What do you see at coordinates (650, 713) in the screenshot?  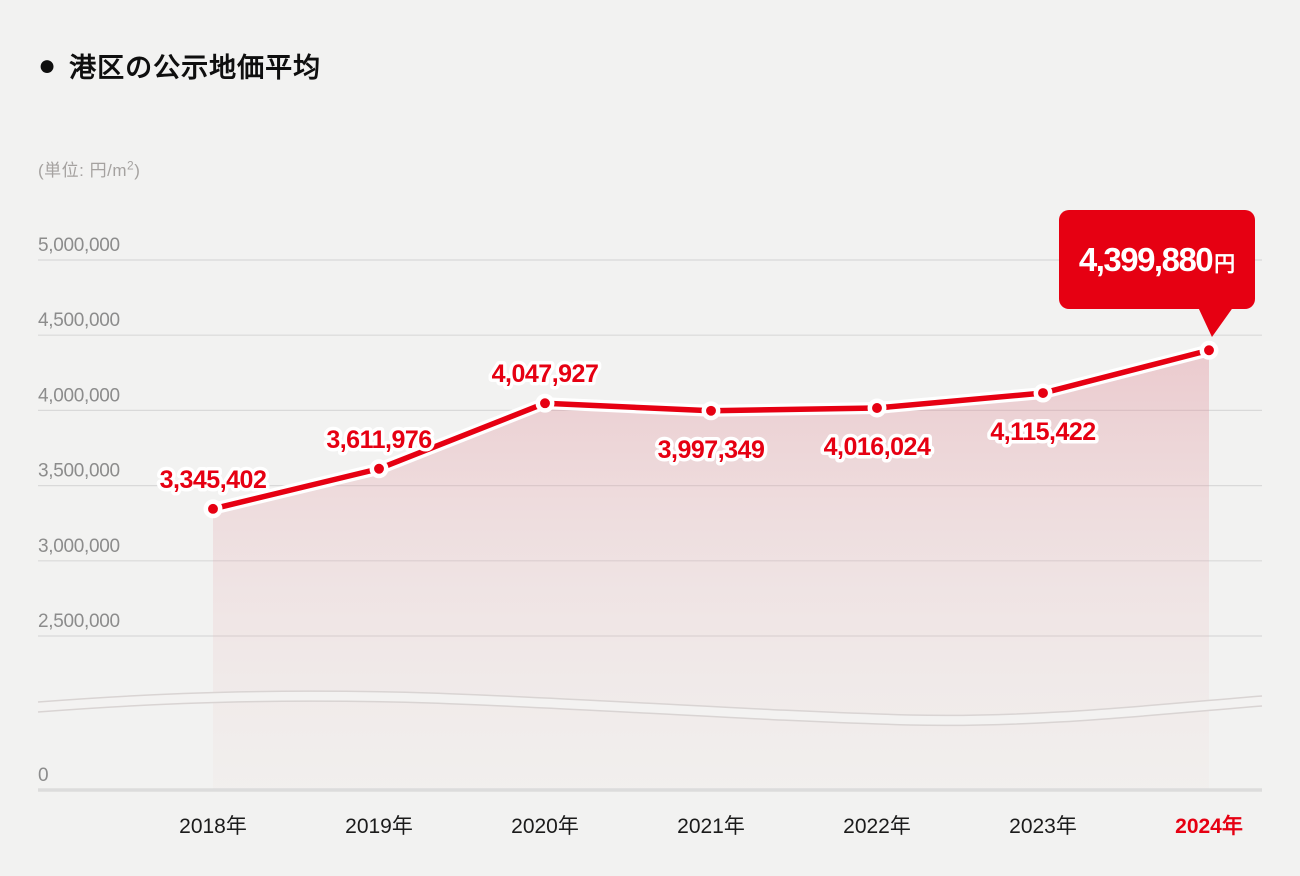 I see `axis-break-edge-bottom` at bounding box center [650, 713].